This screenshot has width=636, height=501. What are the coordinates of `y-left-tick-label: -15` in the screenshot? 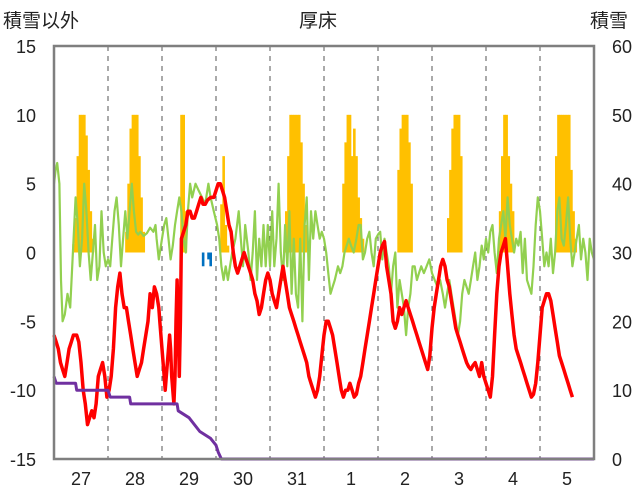 It's located at (23, 460).